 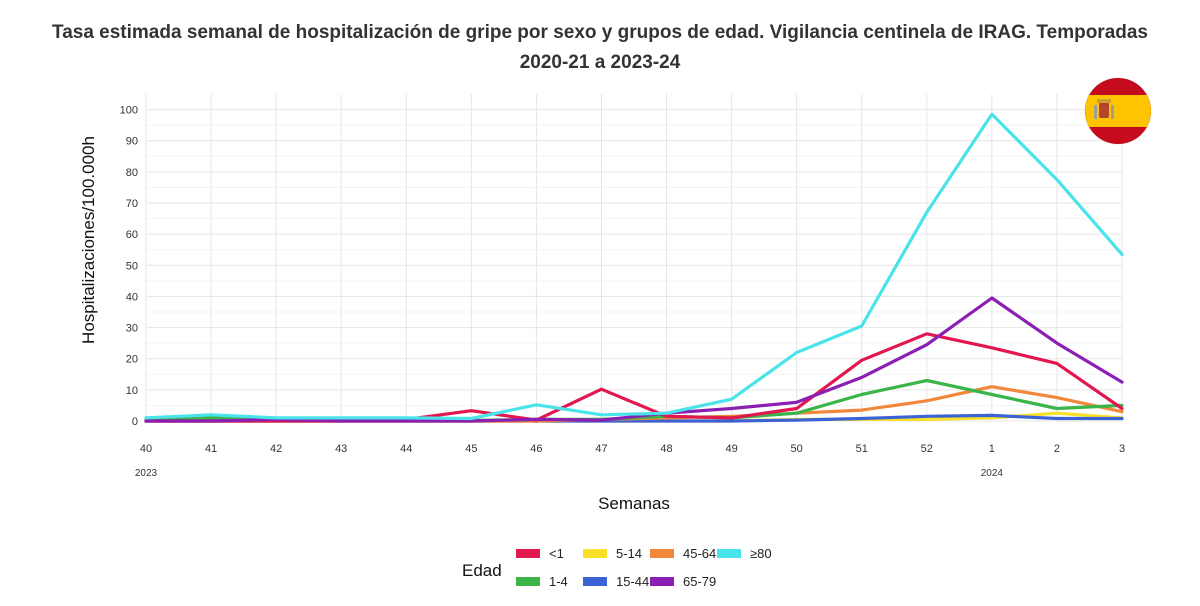 What do you see at coordinates (146, 473) in the screenshot?
I see `x-year-label: 2023` at bounding box center [146, 473].